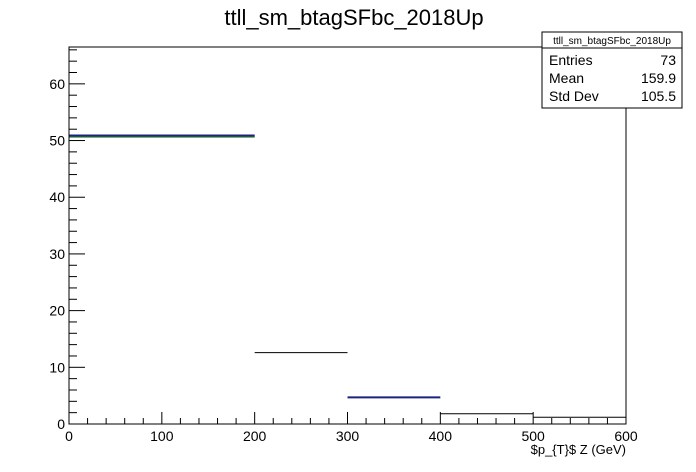  I want to click on y-tick-label: 40, so click(57, 197).